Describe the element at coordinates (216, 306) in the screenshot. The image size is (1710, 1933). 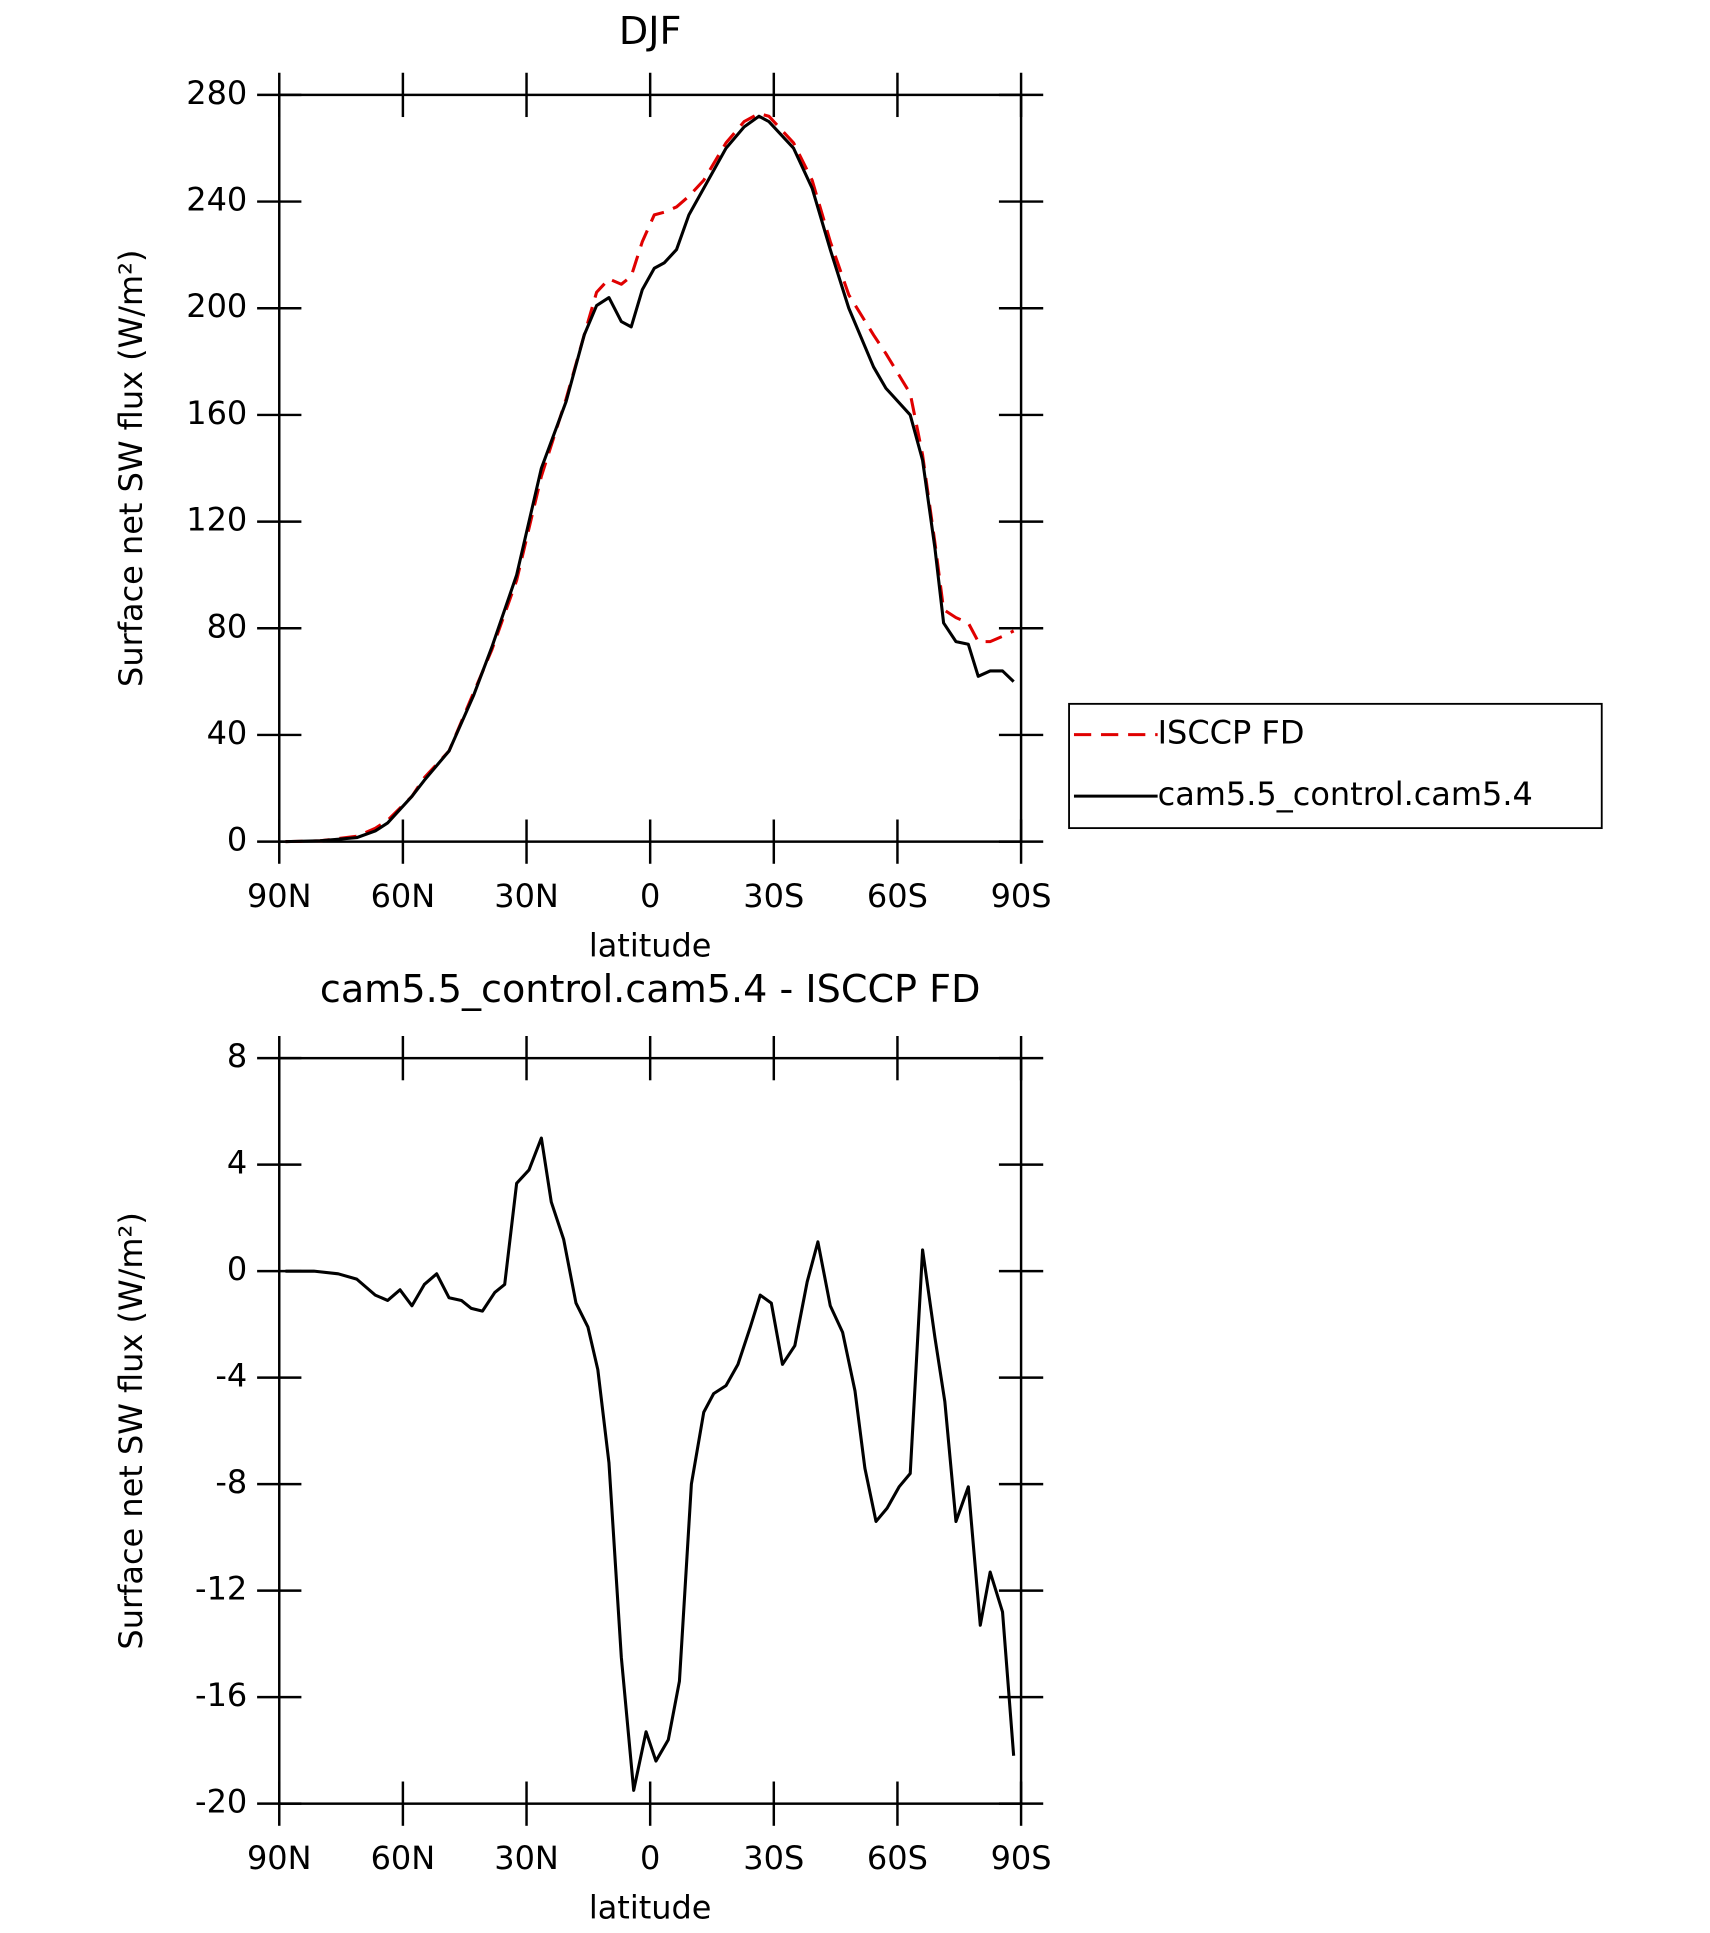
I see `y-tick-label: 200` at that location.